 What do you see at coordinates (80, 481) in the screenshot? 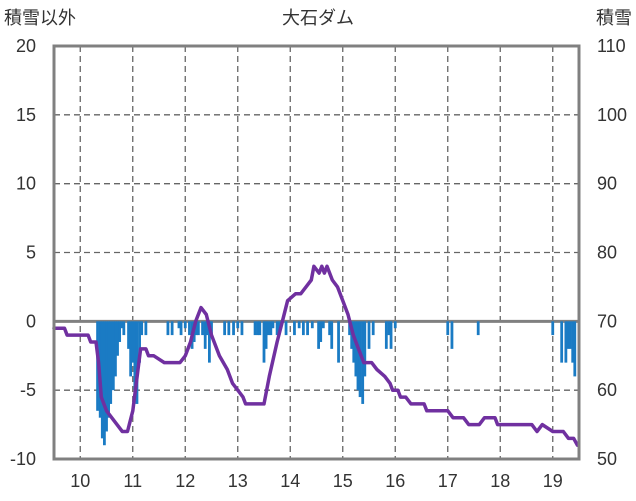
I see `x-tick-label: 10` at bounding box center [80, 481].